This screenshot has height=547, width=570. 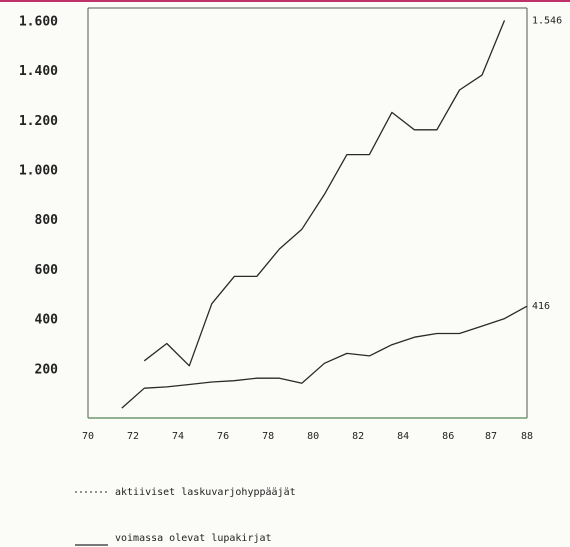 I want to click on x-tick-label: 74, so click(x=178, y=436).